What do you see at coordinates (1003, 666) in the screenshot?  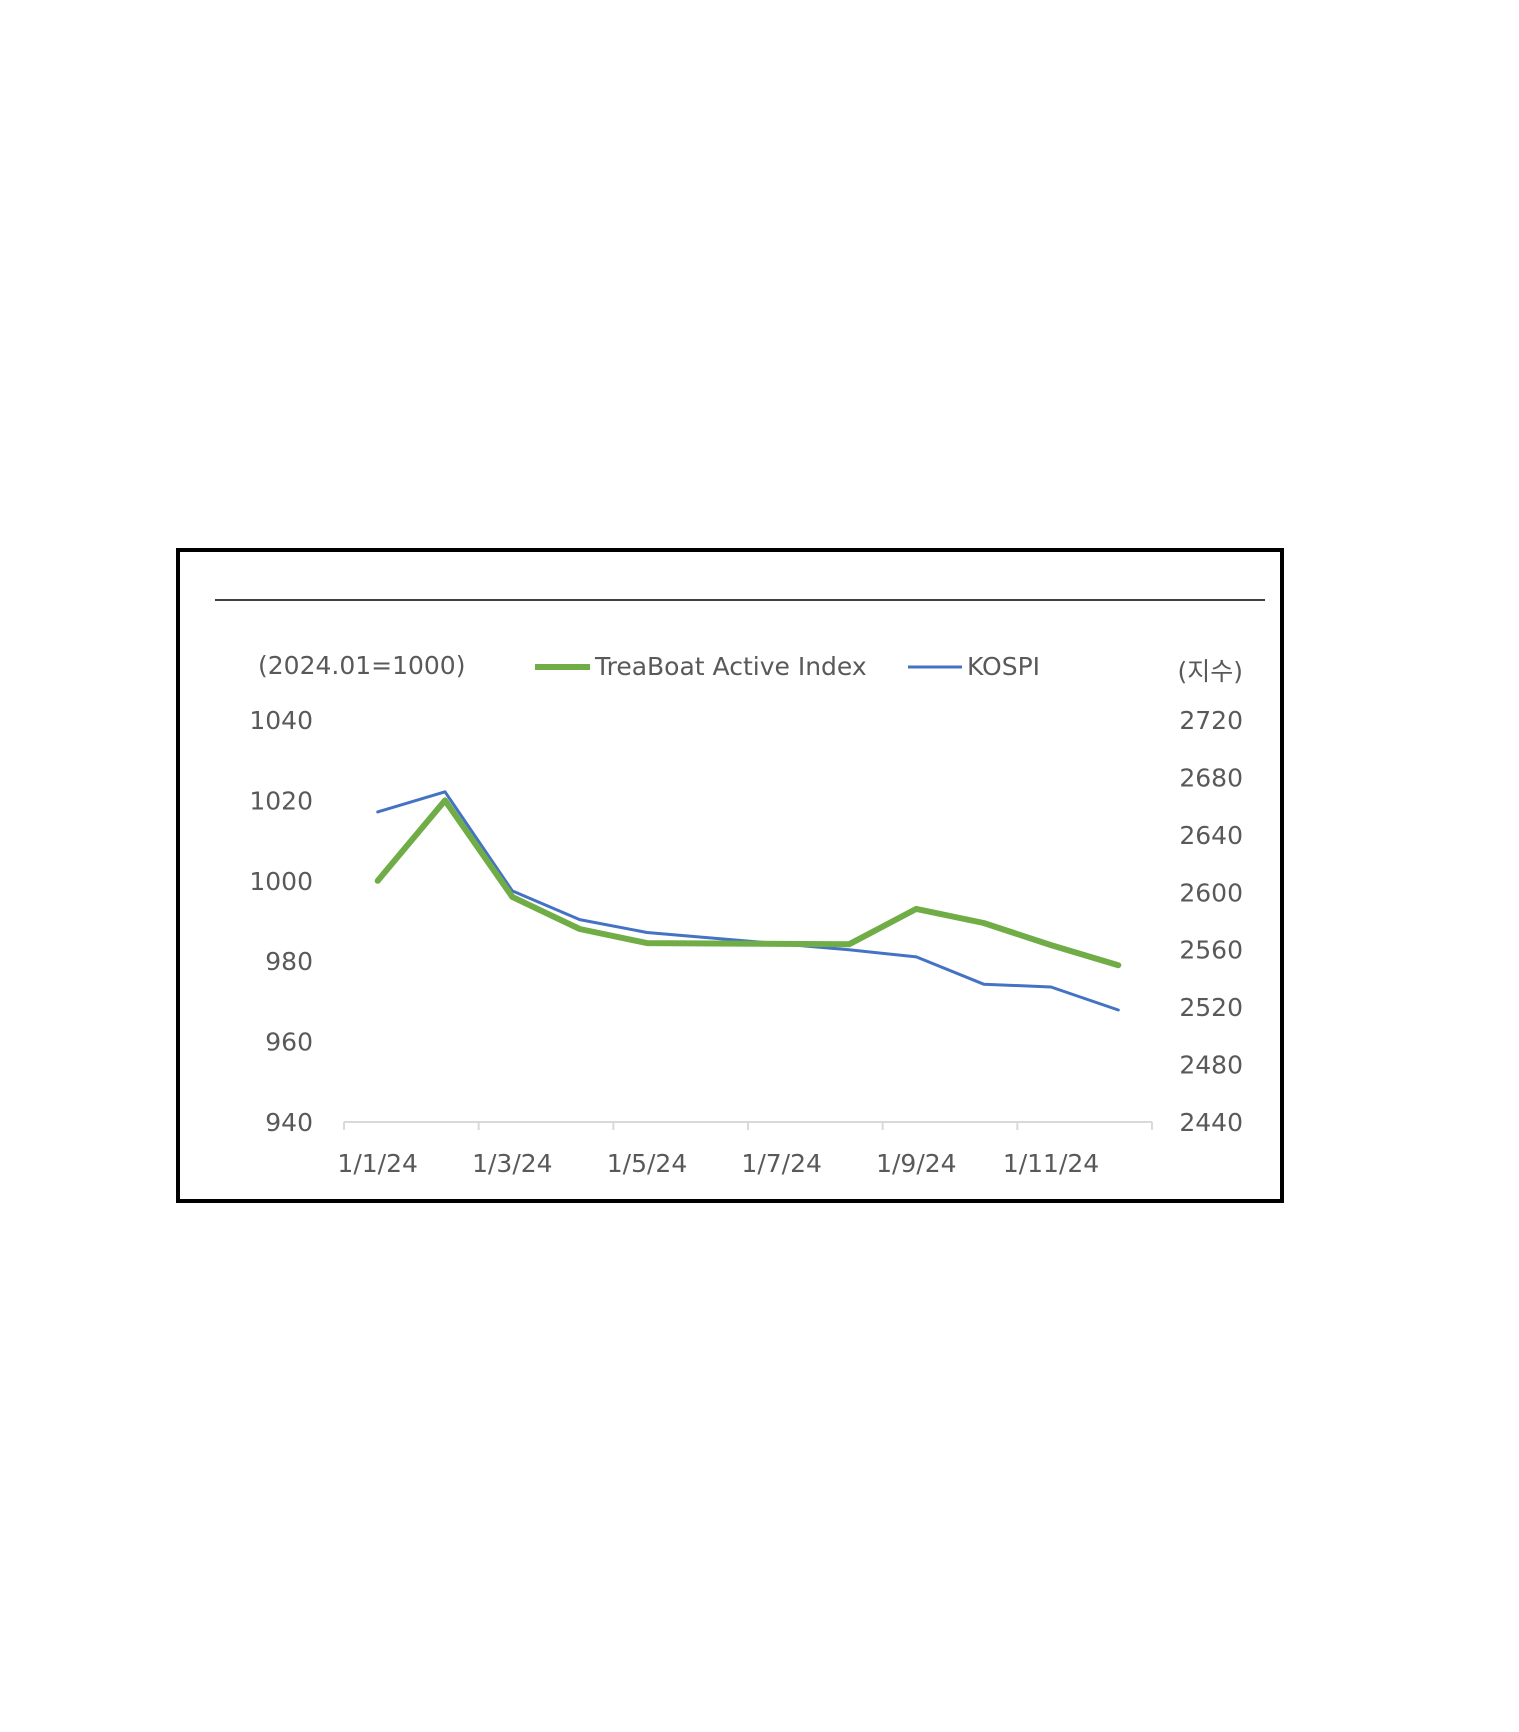 I see `legend-label-kospi: KOSPI` at bounding box center [1003, 666].